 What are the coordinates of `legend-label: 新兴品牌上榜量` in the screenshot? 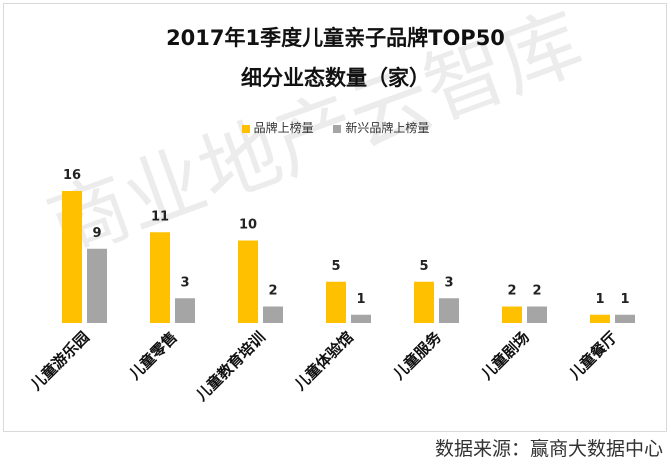 It's located at (387, 128).